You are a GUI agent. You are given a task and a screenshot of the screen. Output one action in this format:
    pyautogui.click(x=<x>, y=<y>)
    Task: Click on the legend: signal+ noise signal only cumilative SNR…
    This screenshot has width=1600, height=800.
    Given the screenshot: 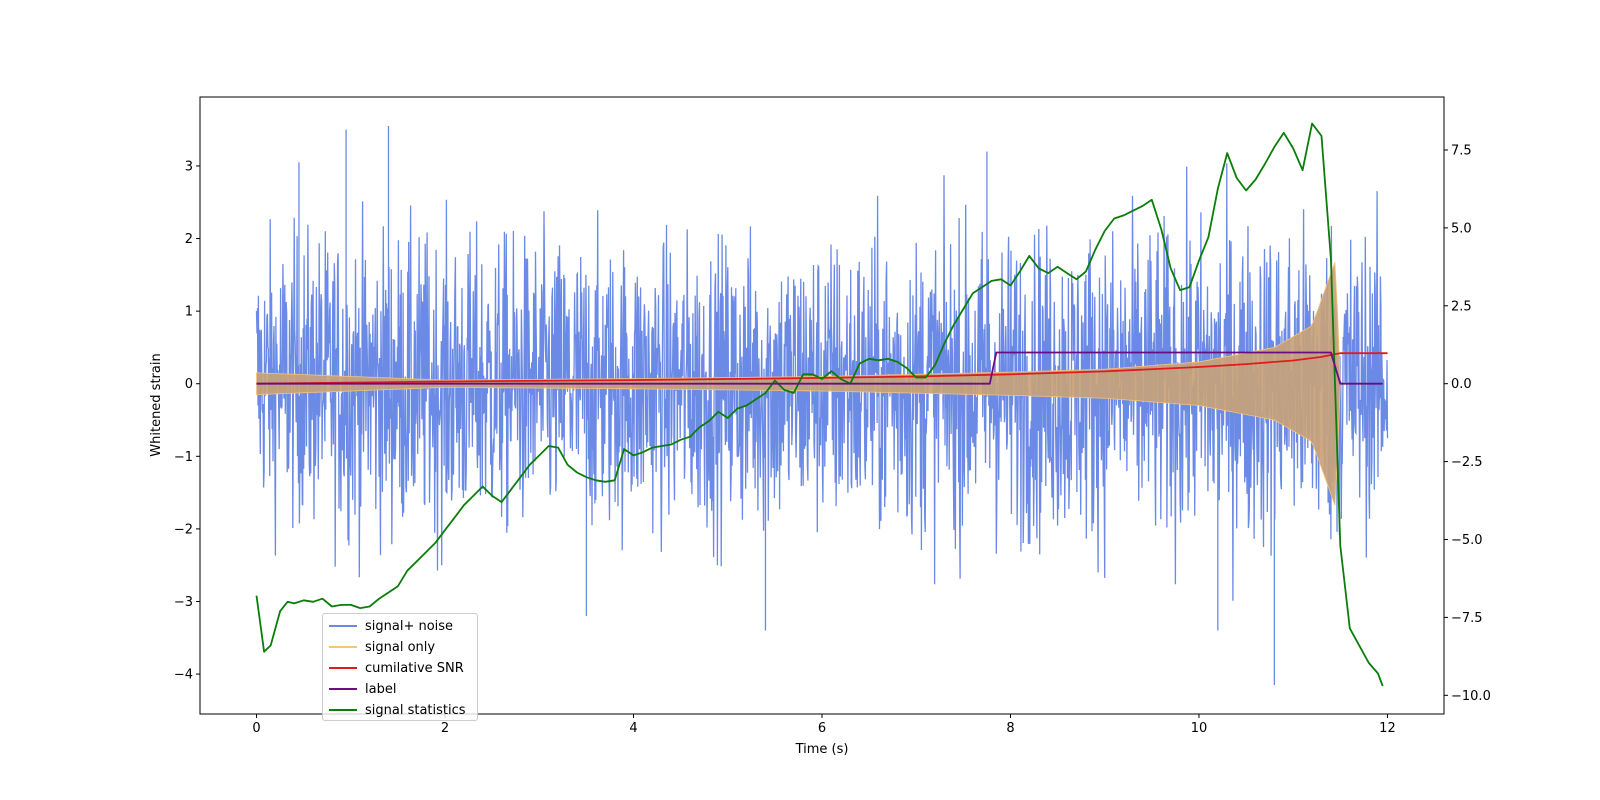 What is the action you would take?
    pyautogui.click(x=400, y=667)
    